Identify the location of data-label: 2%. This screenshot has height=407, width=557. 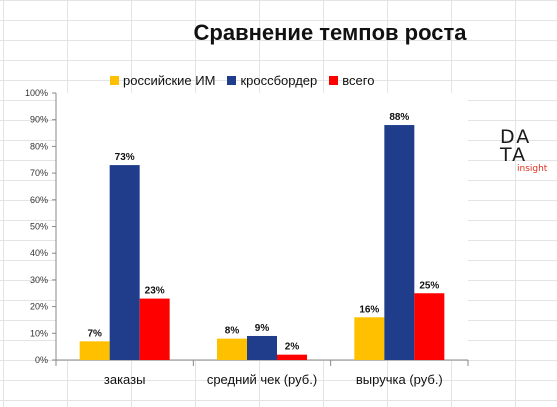
(292, 347).